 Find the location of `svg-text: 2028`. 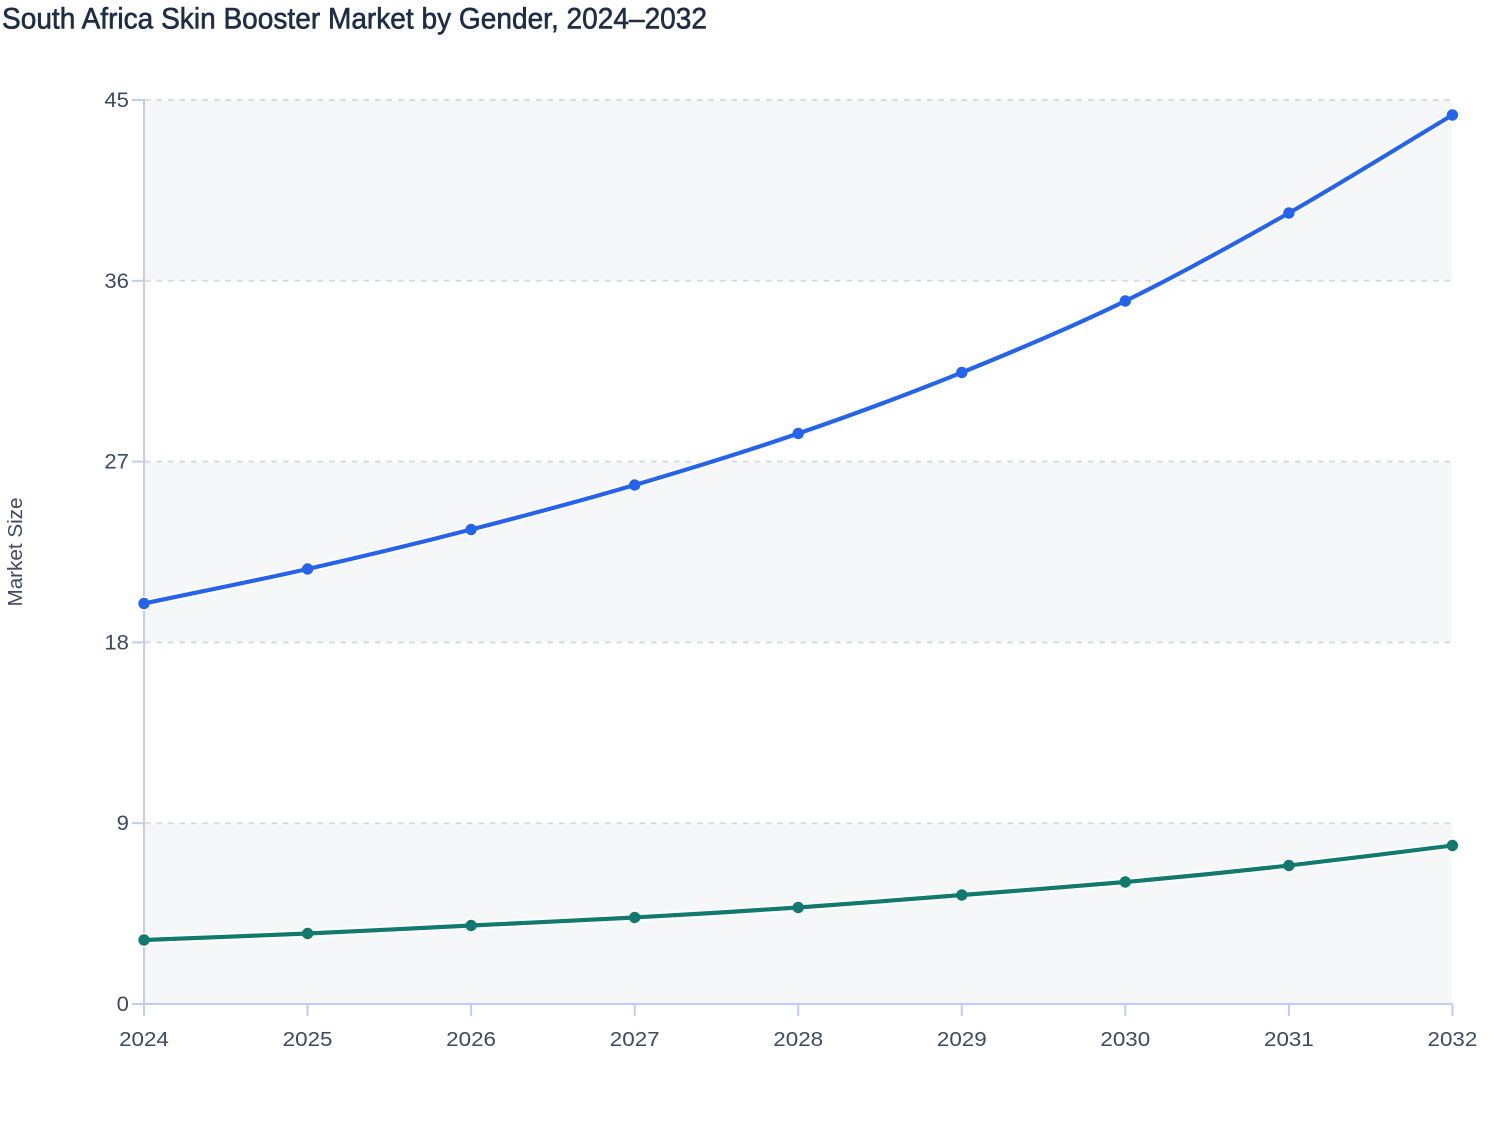

svg-text: 2028 is located at coordinates (798, 1040).